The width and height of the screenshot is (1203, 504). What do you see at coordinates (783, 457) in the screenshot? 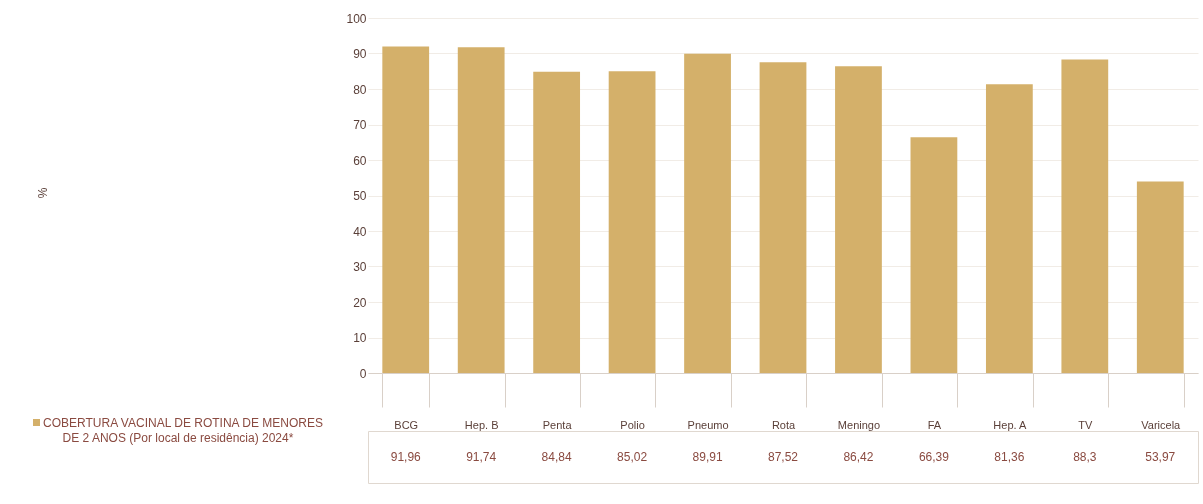
I see `data-label: 87,52` at bounding box center [783, 457].